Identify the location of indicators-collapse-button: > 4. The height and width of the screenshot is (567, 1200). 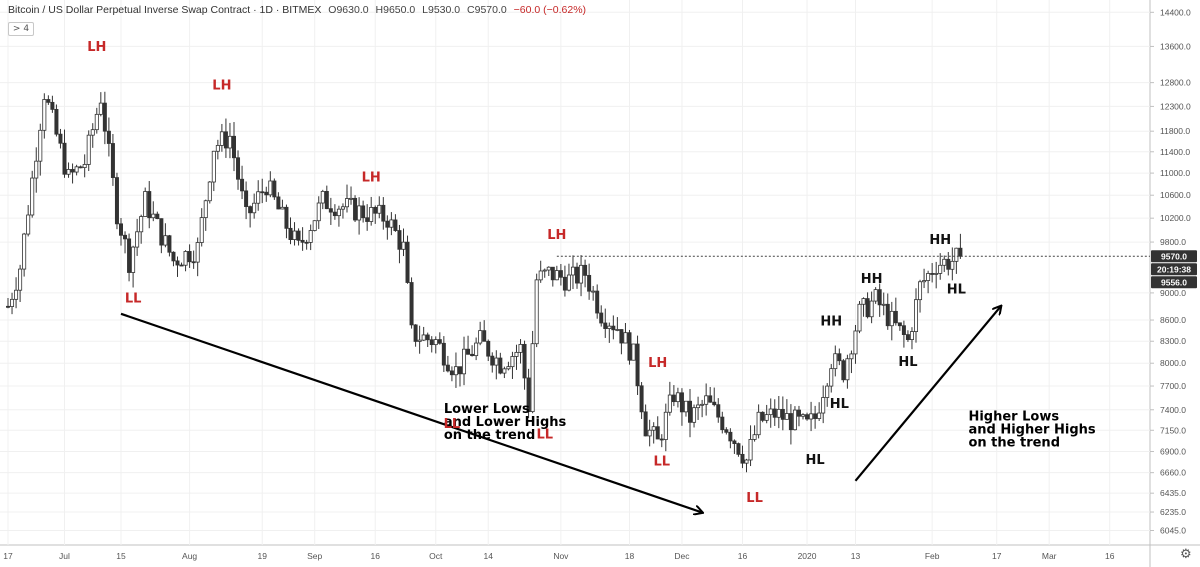
(21, 29).